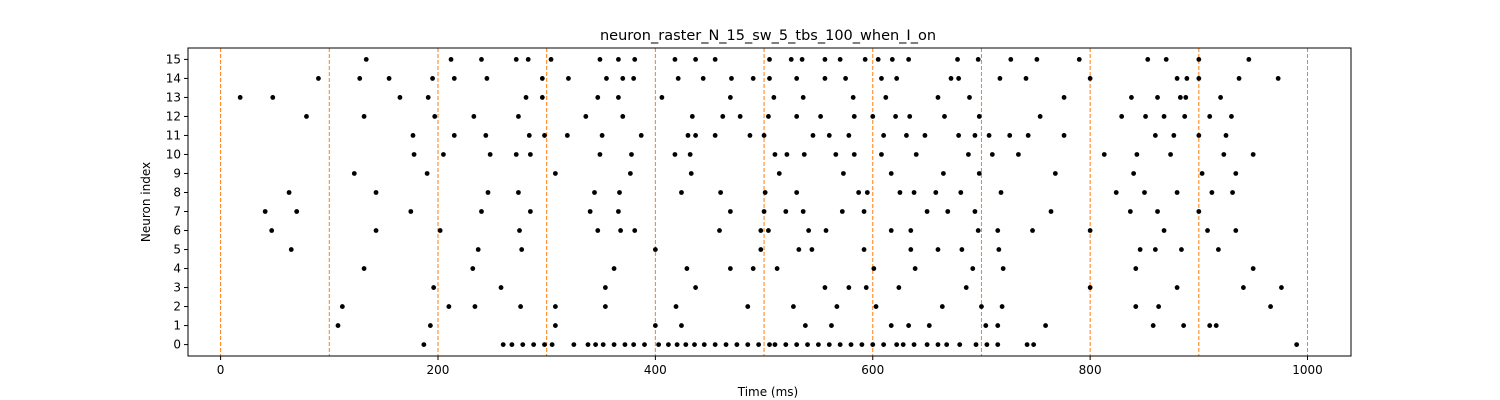 The width and height of the screenshot is (1500, 400). What do you see at coordinates (1090, 370) in the screenshot?
I see `x-tick-label: 800` at bounding box center [1090, 370].